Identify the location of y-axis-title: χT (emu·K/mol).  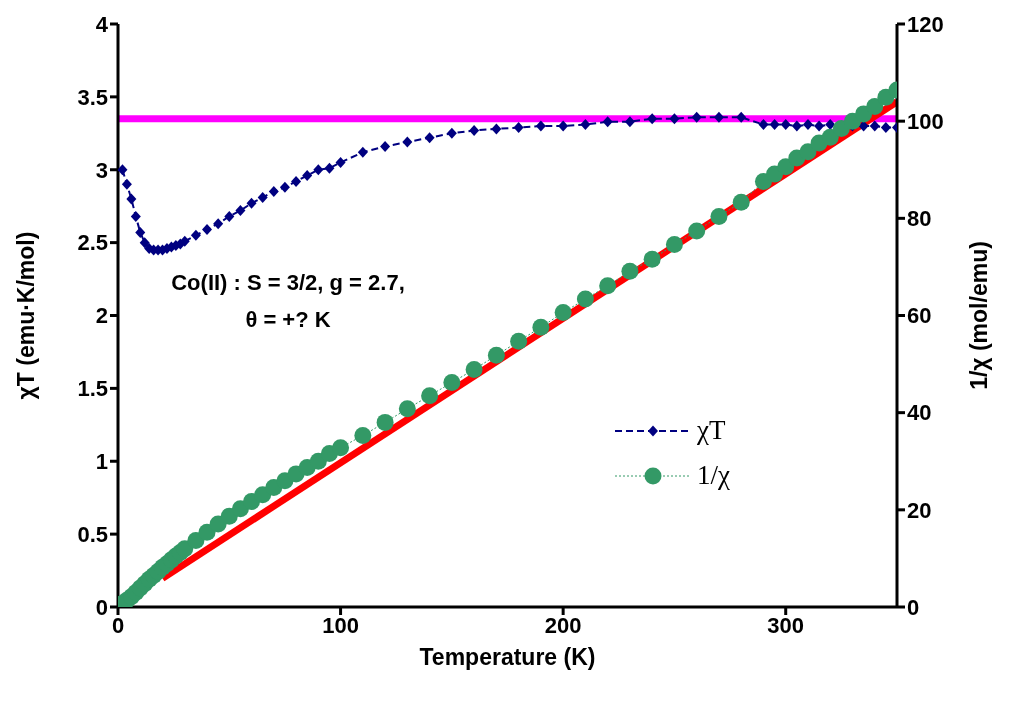
(26, 315).